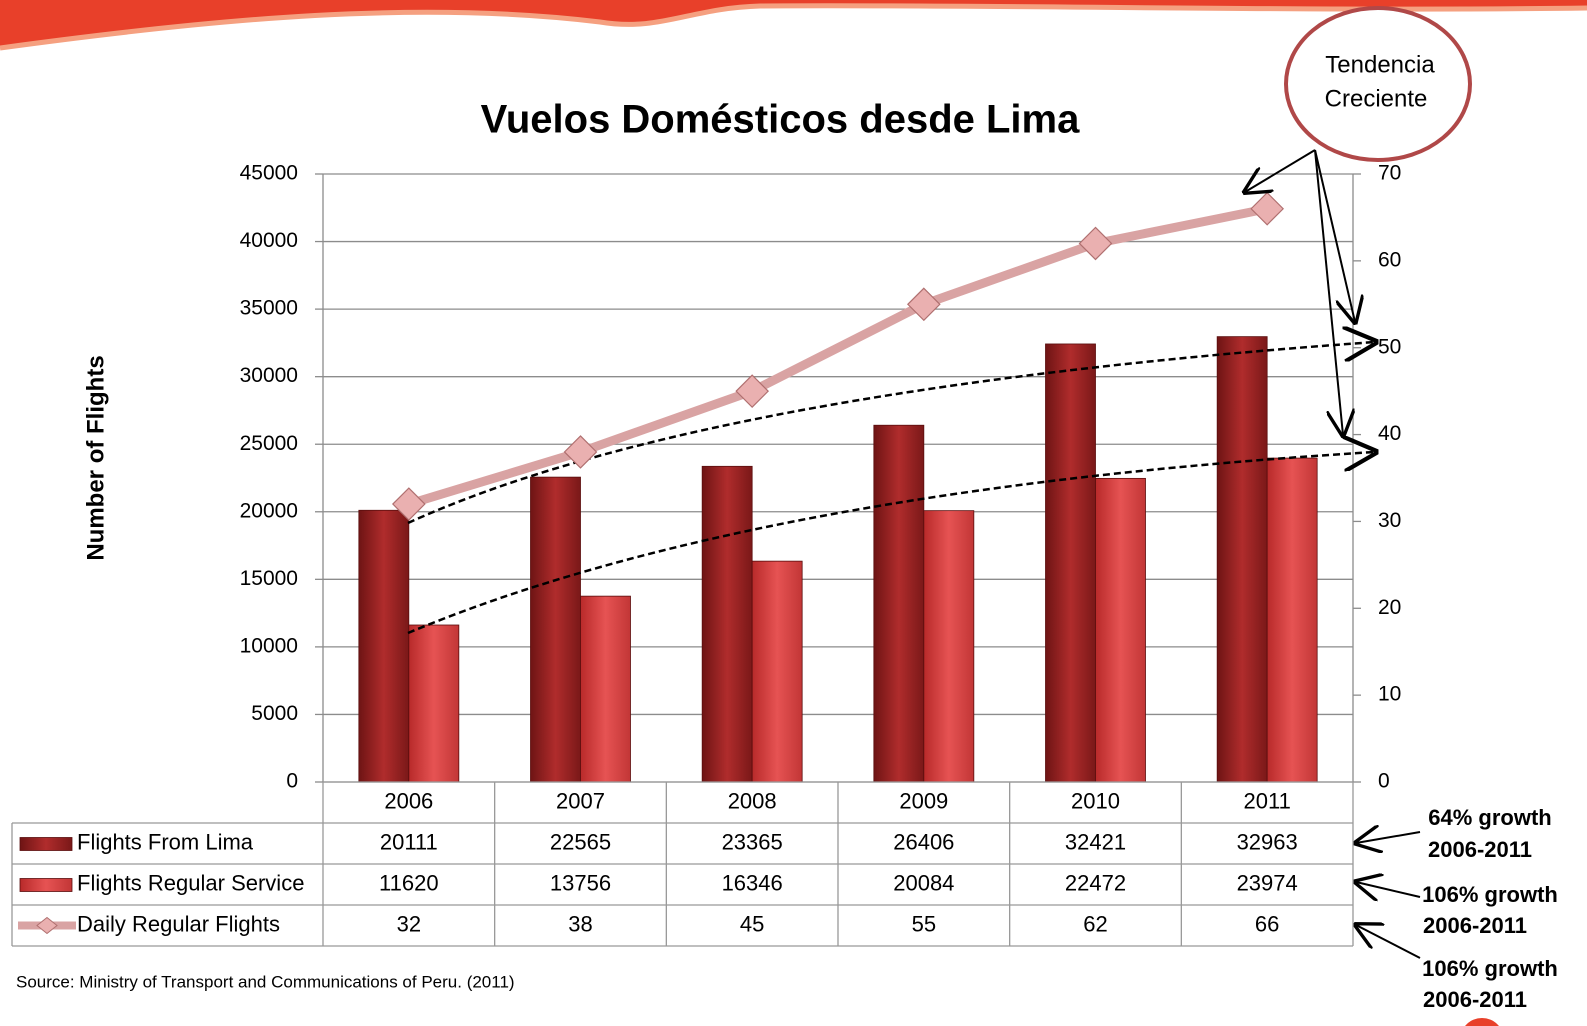  I want to click on x-tick-label: 2008, so click(752, 800).